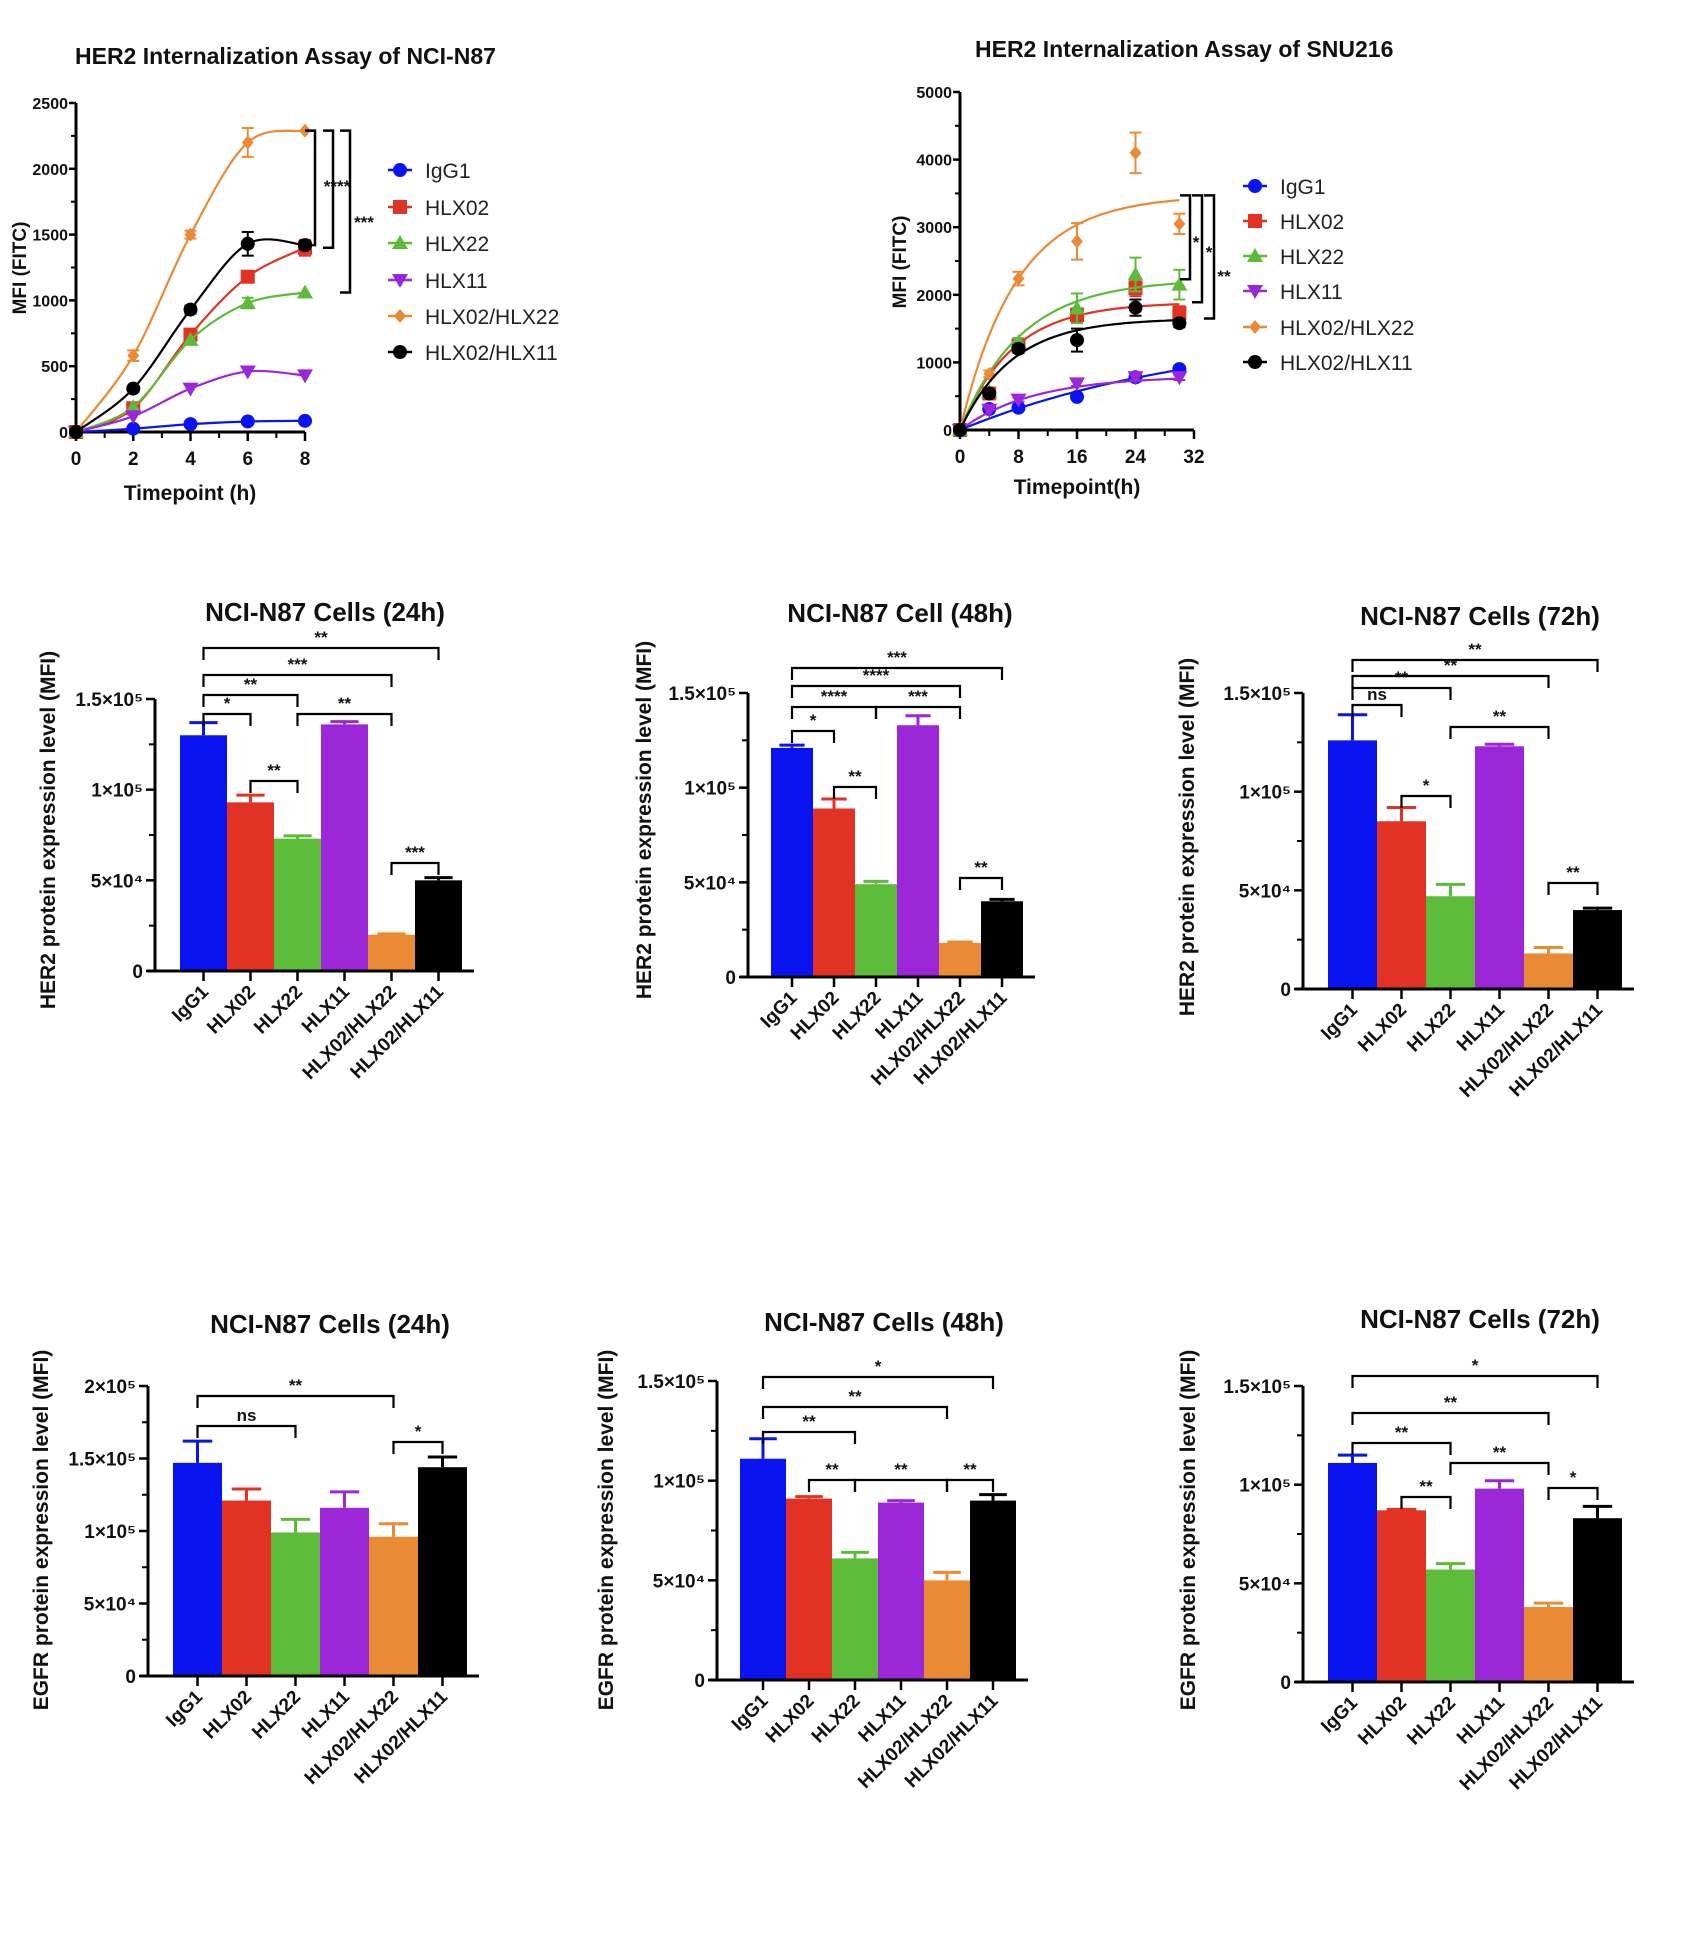 The image size is (1682, 1934). I want to click on x-axis-label: Timepoint(h), so click(1077, 487).